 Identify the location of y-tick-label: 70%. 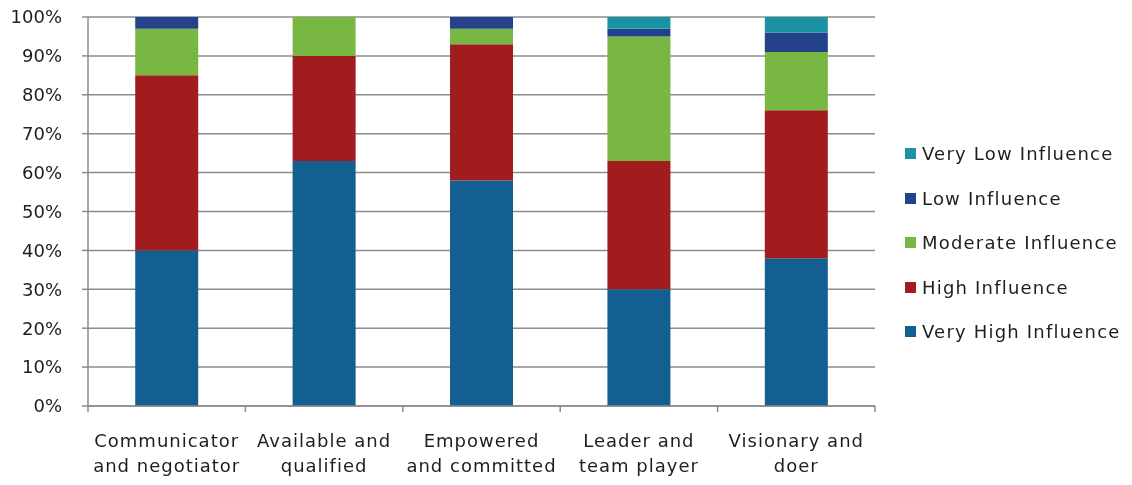
(41, 134).